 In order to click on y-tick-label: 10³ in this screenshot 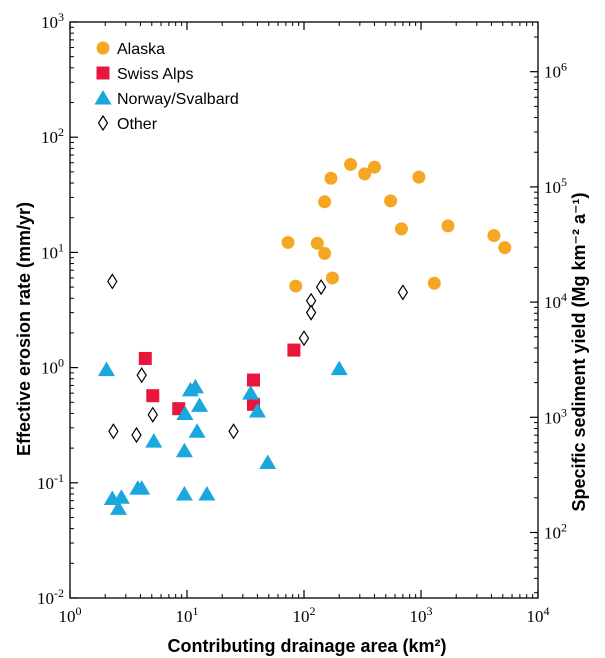, I will do `click(52, 21)`.